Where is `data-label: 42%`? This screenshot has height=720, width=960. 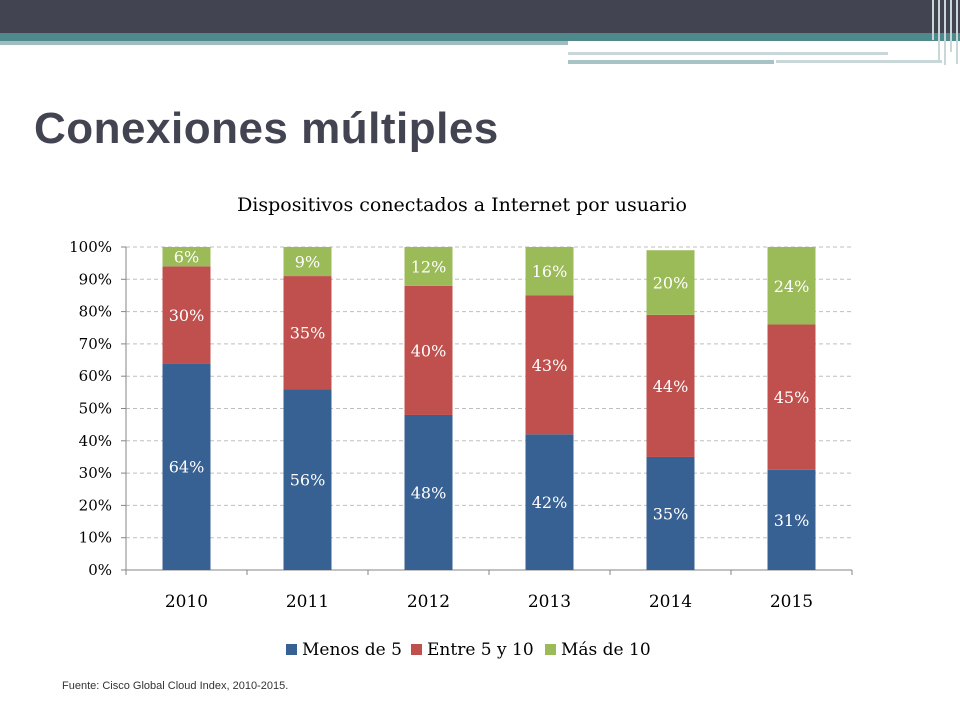 data-label: 42% is located at coordinates (550, 502).